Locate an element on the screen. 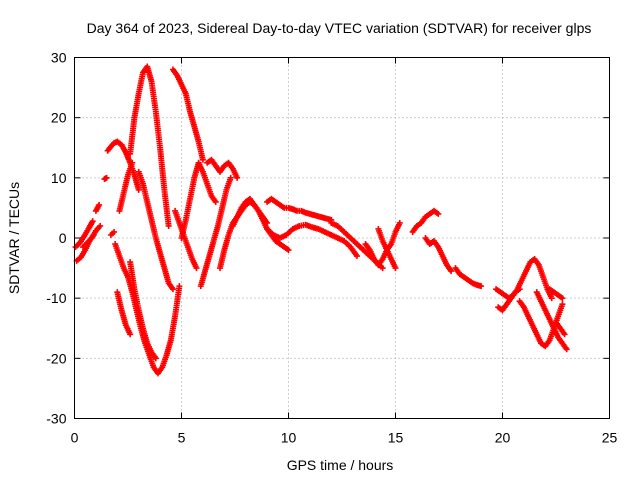  x-tick-label: 20 is located at coordinates (503, 438).